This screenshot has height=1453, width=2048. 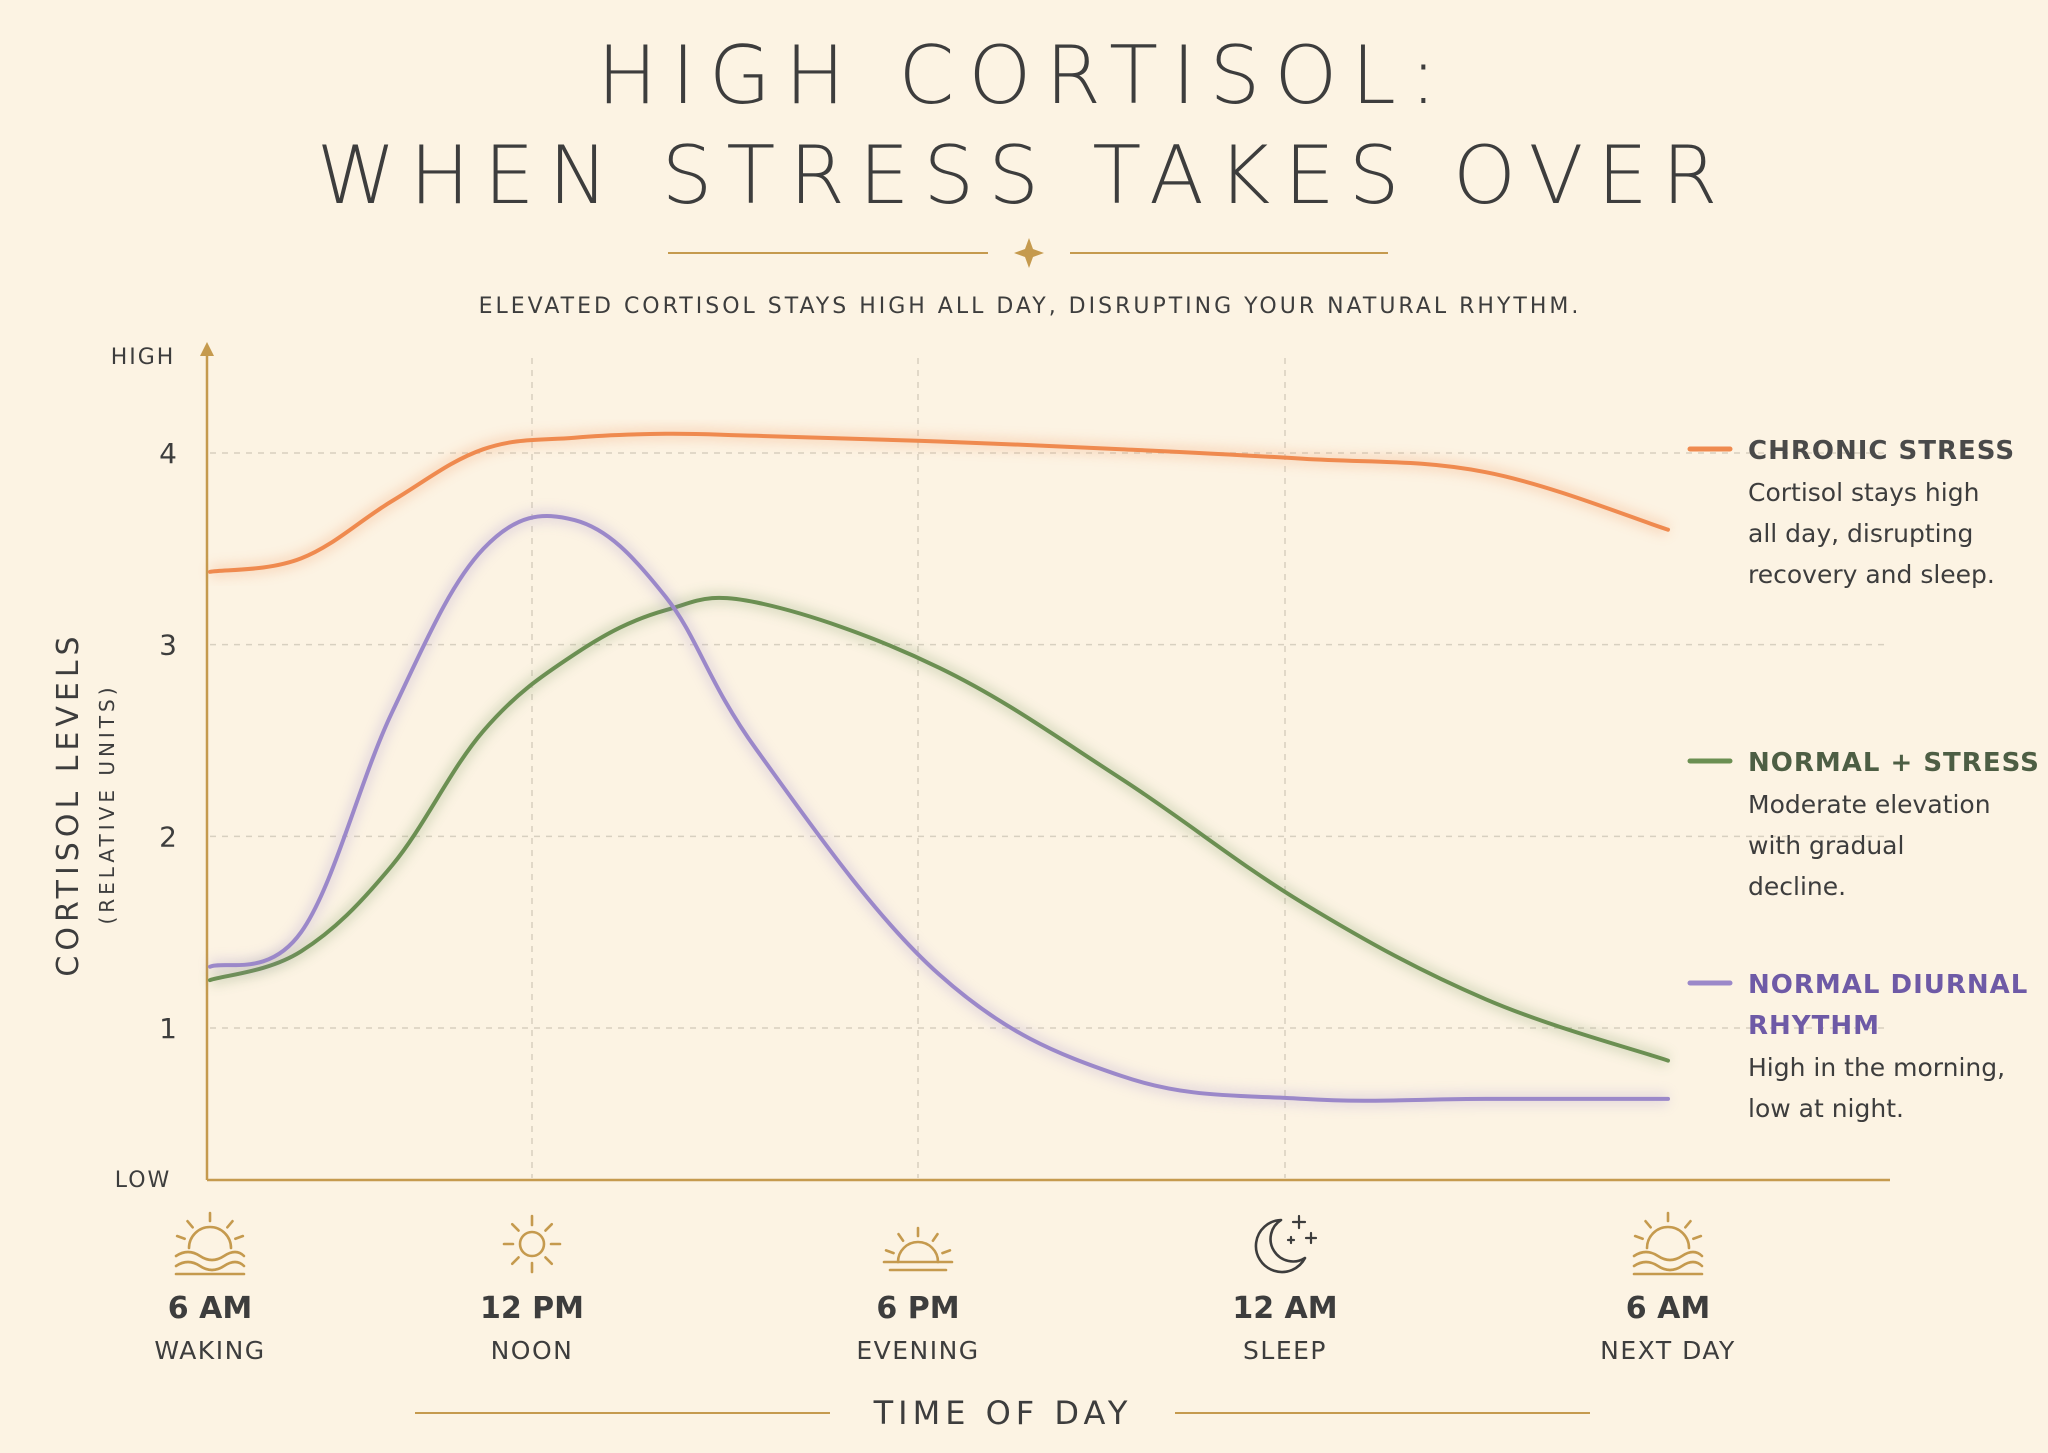 I want to click on legend-description-line: Moderate elevation, so click(x=1869, y=804).